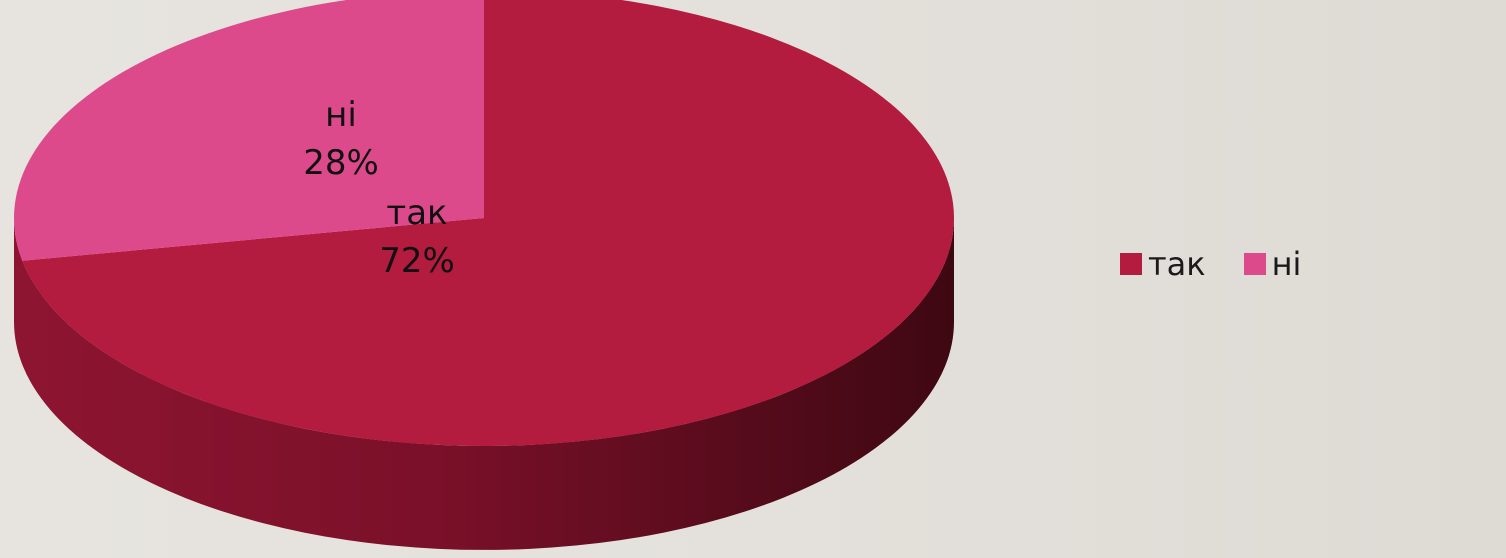  Describe the element at coordinates (249, 130) in the screenshot. I see `pie-slice-ні` at that location.